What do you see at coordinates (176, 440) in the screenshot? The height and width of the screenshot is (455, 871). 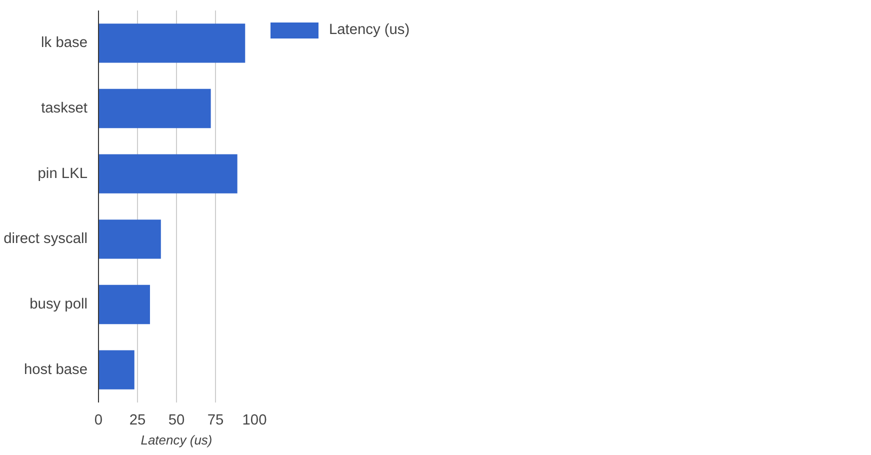 I see `x-axis-title: Latency (us)` at bounding box center [176, 440].